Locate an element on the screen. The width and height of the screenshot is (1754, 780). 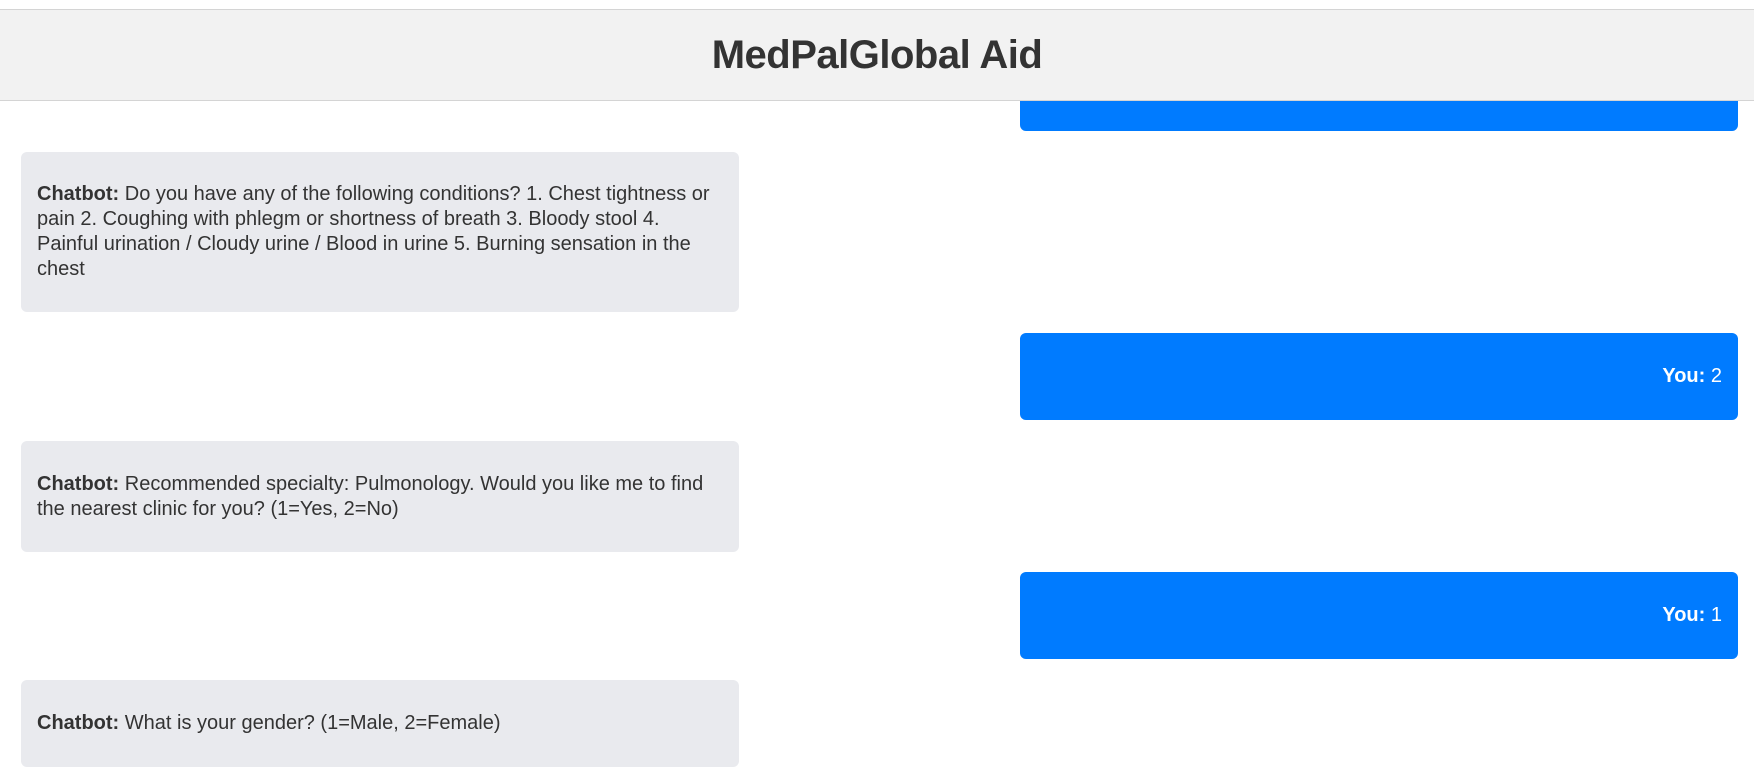
app-header: MedPalGlobal Aid is located at coordinates (877, 55).